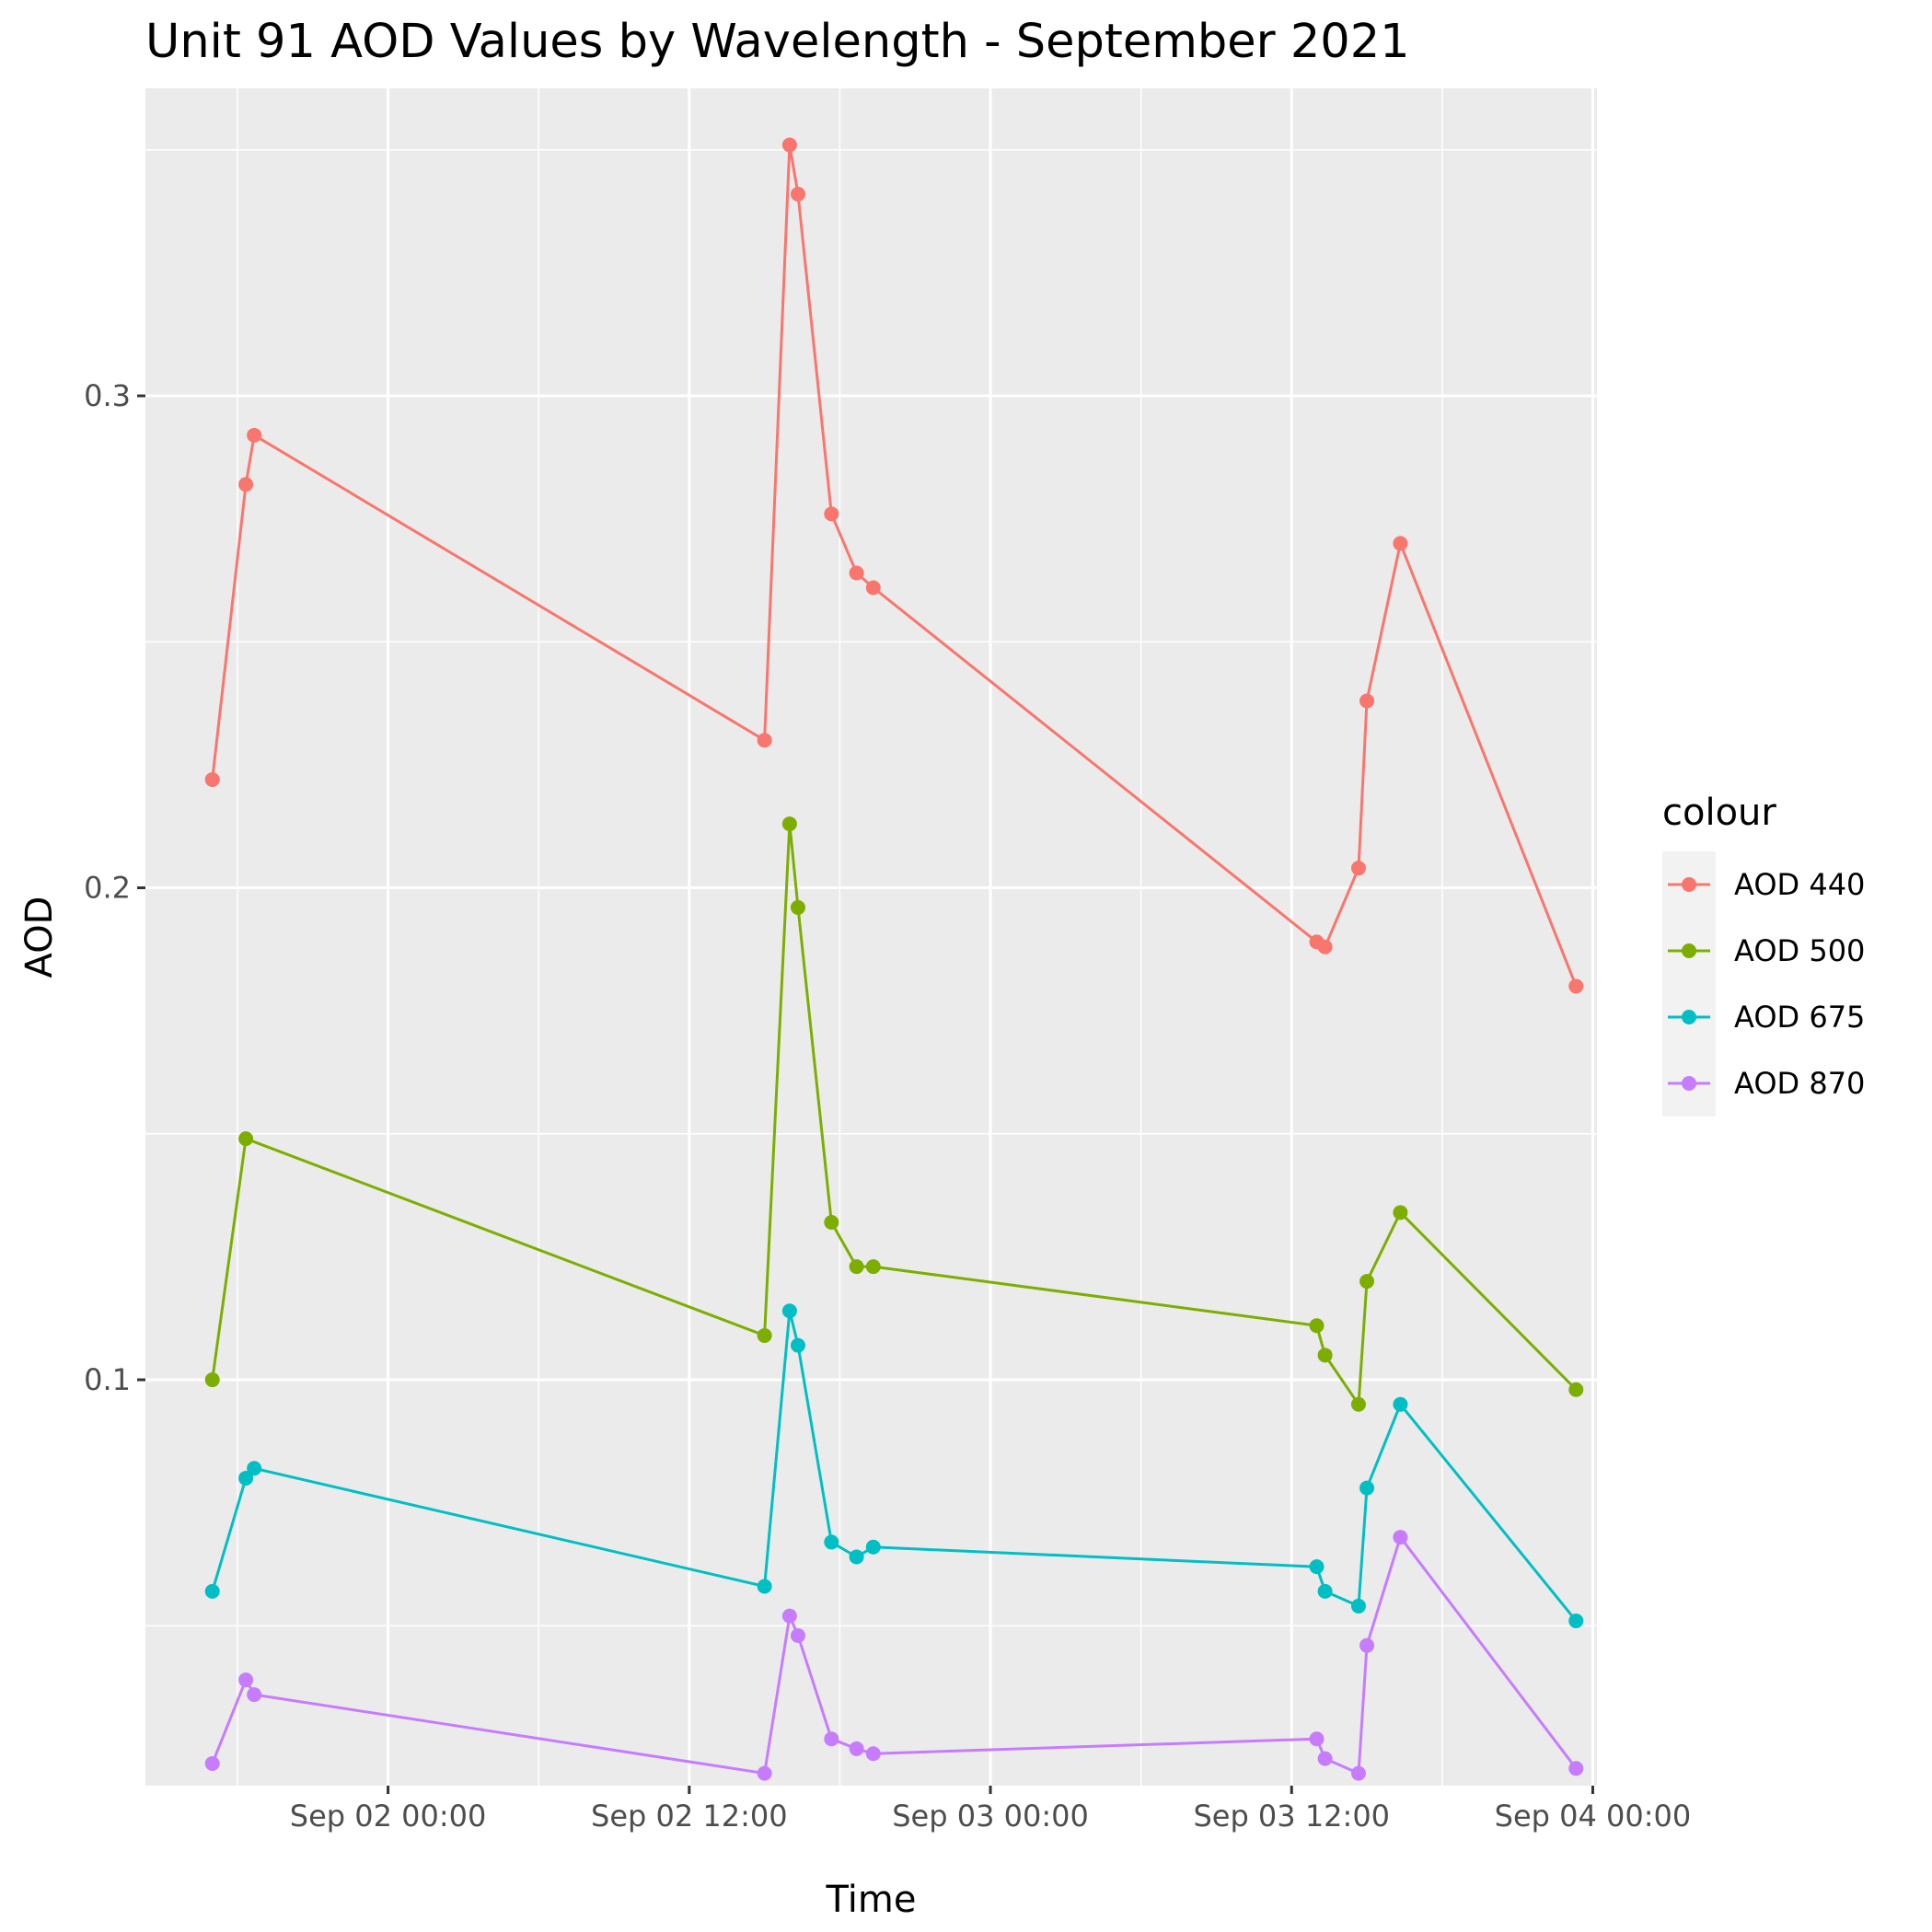 The image size is (1932, 1932). I want to click on legend-label: AOD 675, so click(1800, 1018).